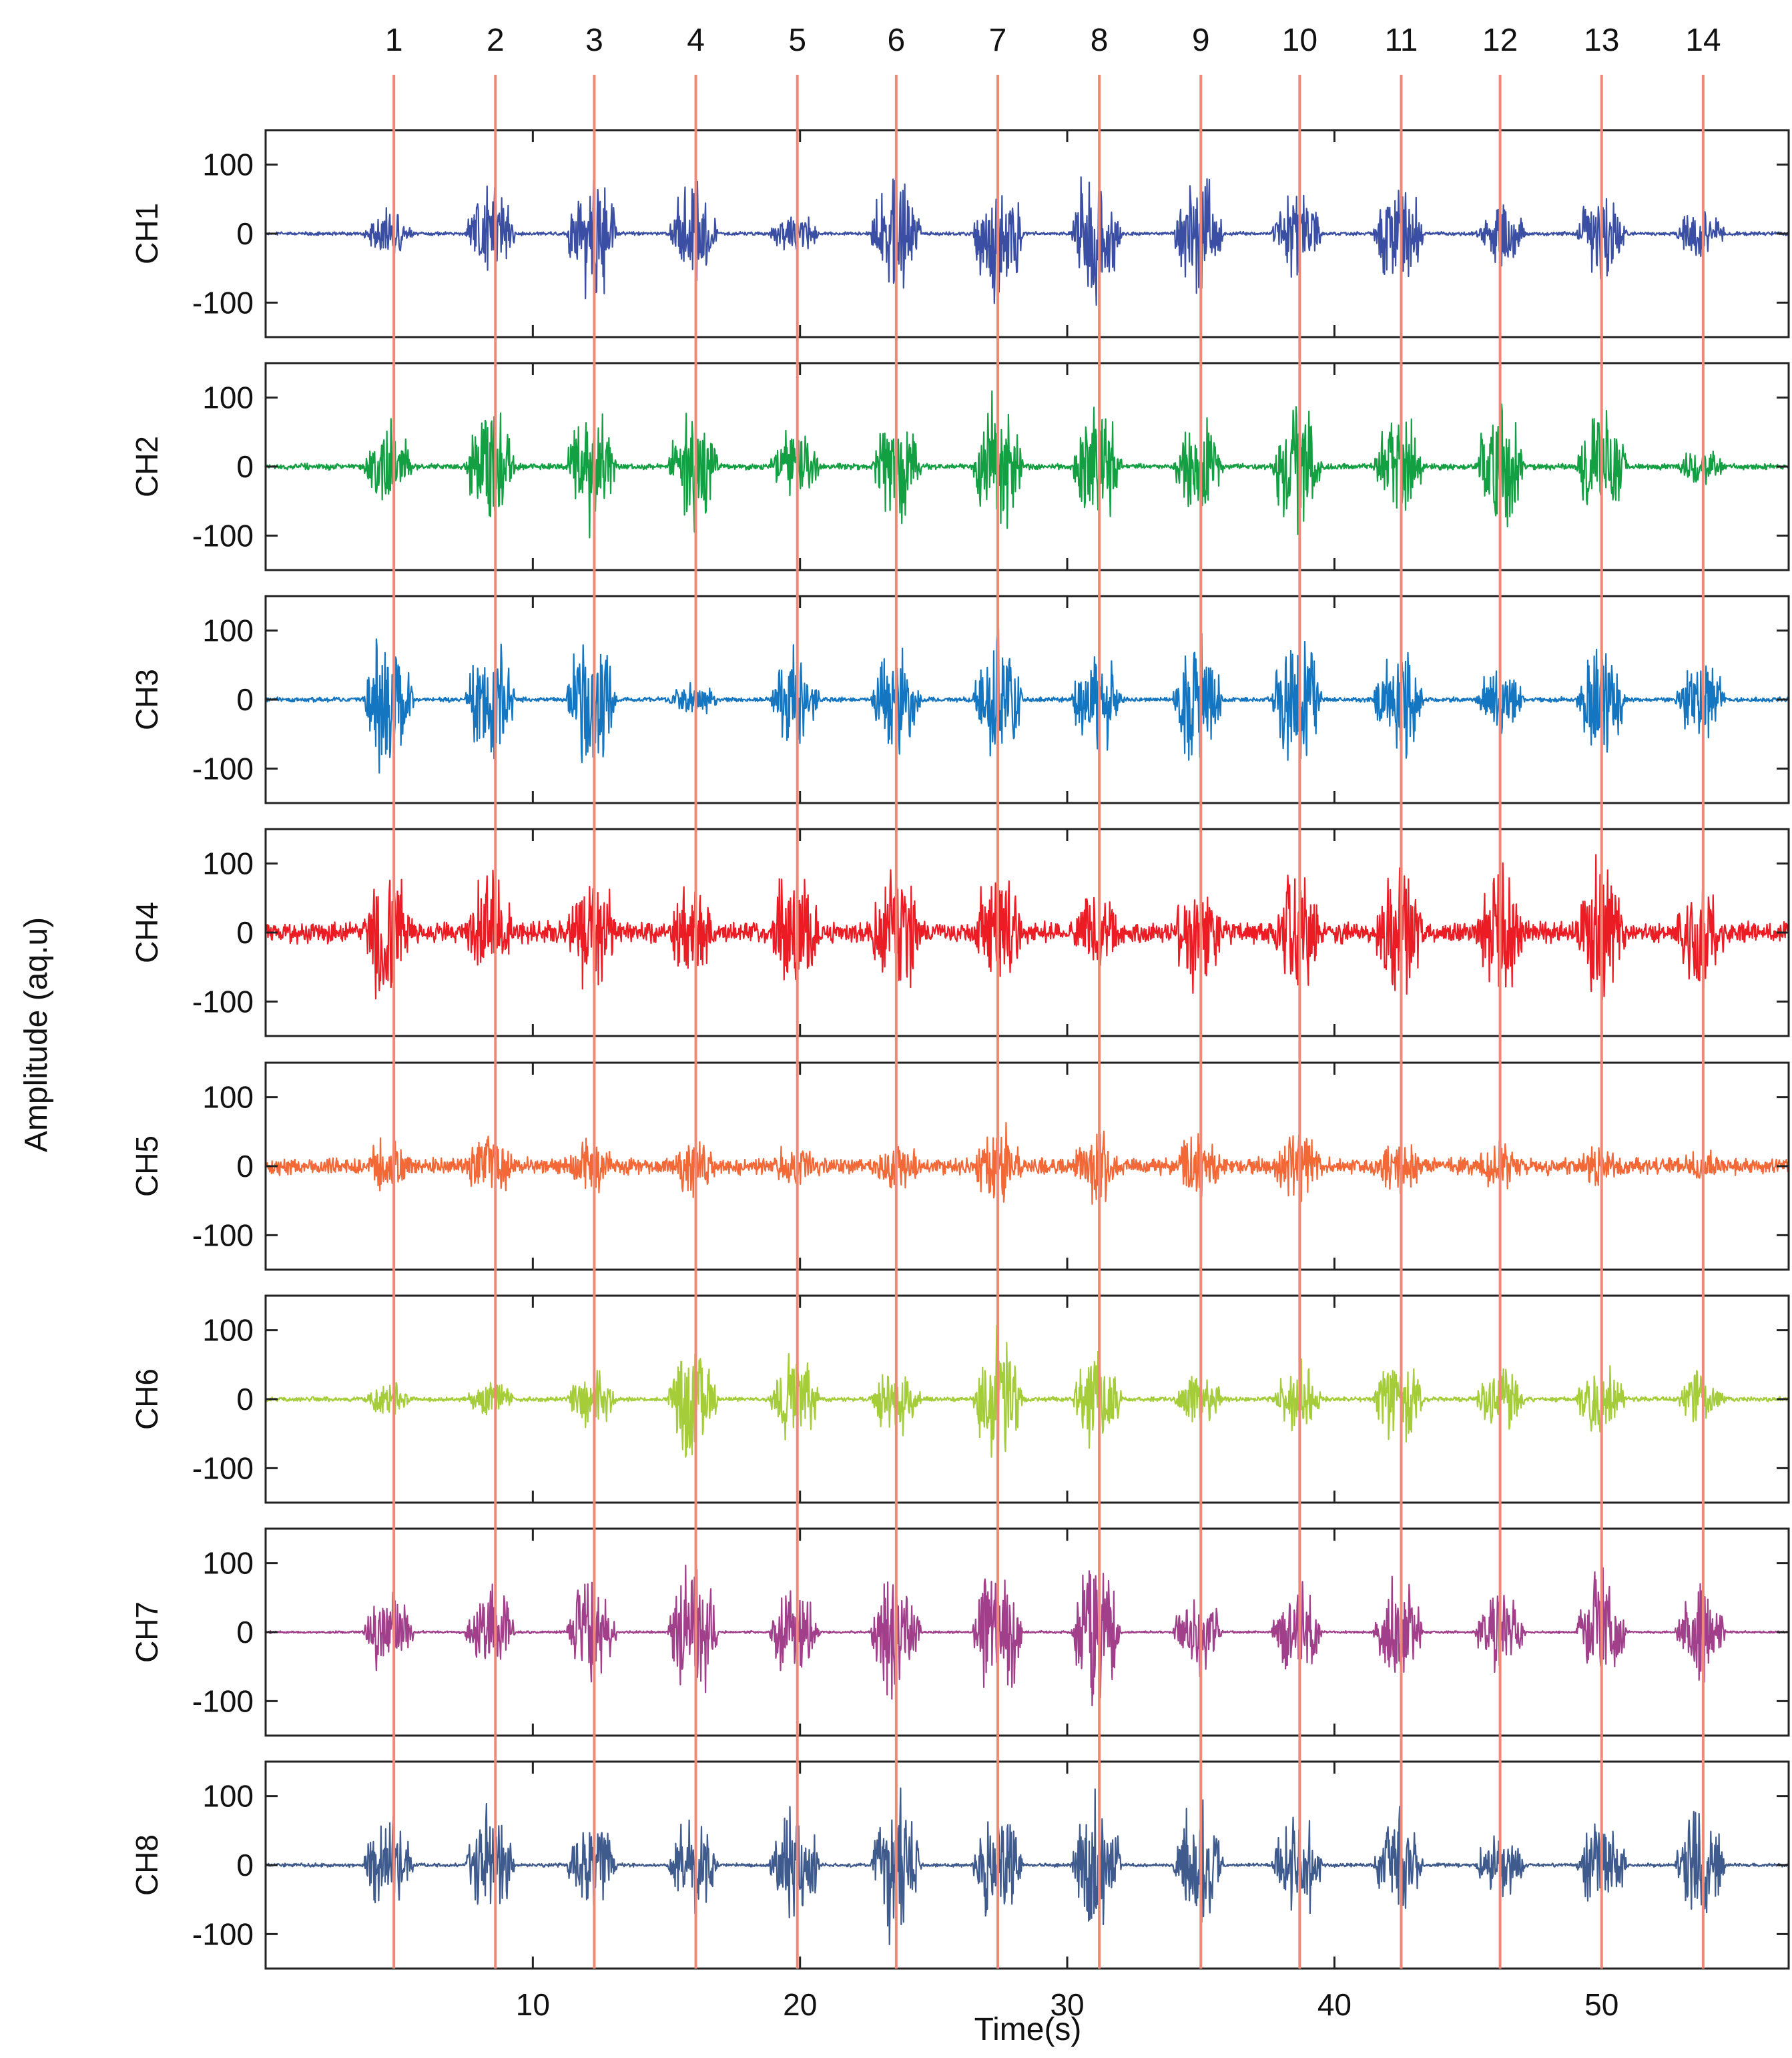  I want to click on panel-ch1: 100 0 -100 CH1, so click(959, 233).